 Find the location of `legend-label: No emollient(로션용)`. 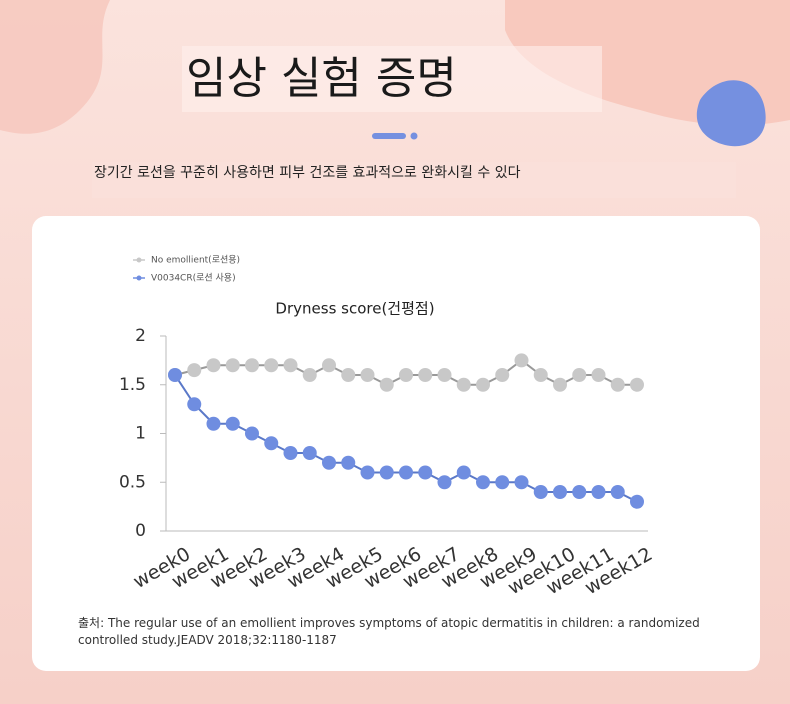

legend-label: No emollient(로션용) is located at coordinates (195, 260).